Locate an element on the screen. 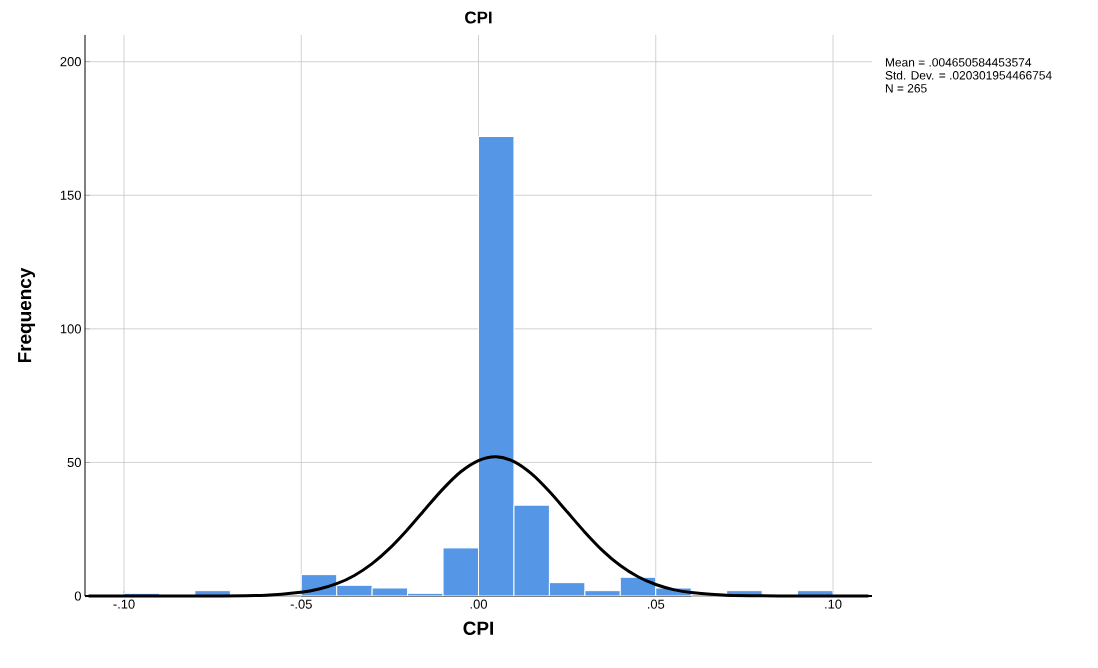 This screenshot has height=668, width=1098. y-tick-label: 50 is located at coordinates (74, 462).